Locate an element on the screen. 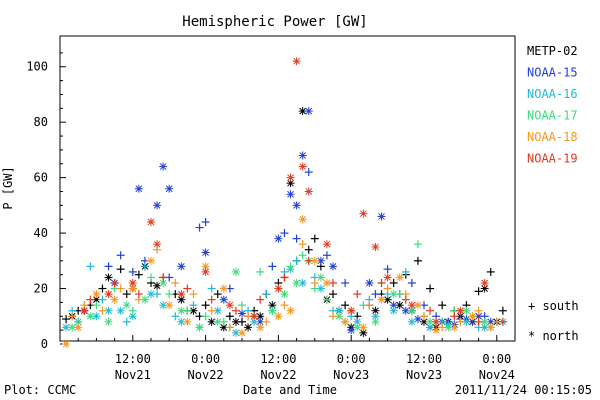 This screenshot has height=400, width=600. marker-legend-north: * north is located at coordinates (553, 336).